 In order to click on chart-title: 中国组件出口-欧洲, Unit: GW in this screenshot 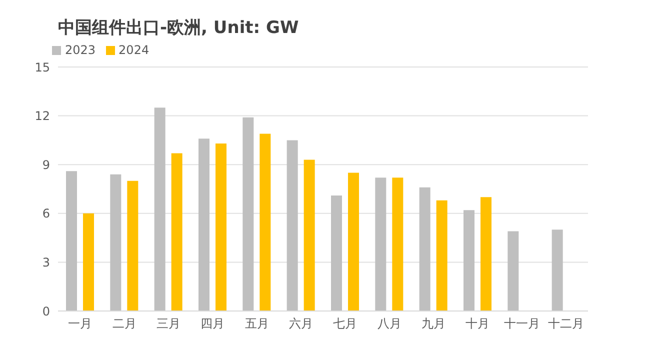, I will do `click(178, 28)`.